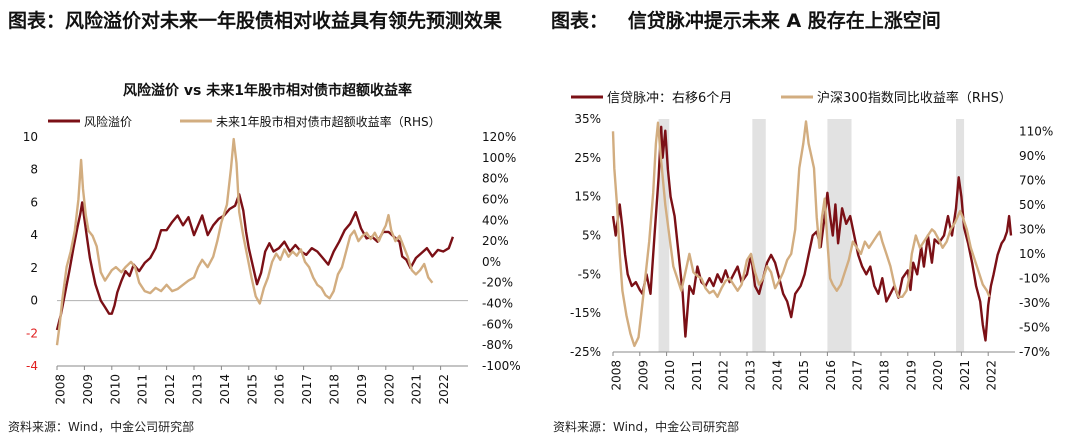  What do you see at coordinates (267, 91) in the screenshot?
I see `left-chart-title: 风险溢价 vs 未来1年股市相对债市超额收益率` at bounding box center [267, 91].